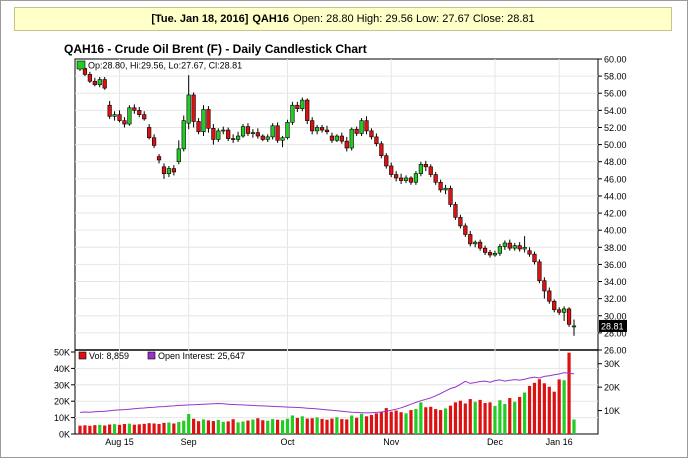  What do you see at coordinates (391, 442) in the screenshot?
I see `x-tick-label: Nov` at bounding box center [391, 442].